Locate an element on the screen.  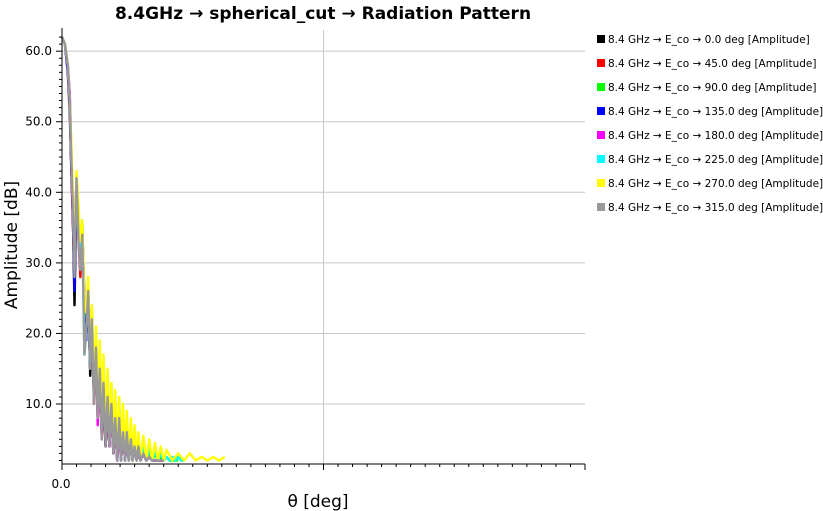
legend-label-4: 8.4 GHz → E_co → 180.0 deg [Amplitude] is located at coordinates (715, 136).